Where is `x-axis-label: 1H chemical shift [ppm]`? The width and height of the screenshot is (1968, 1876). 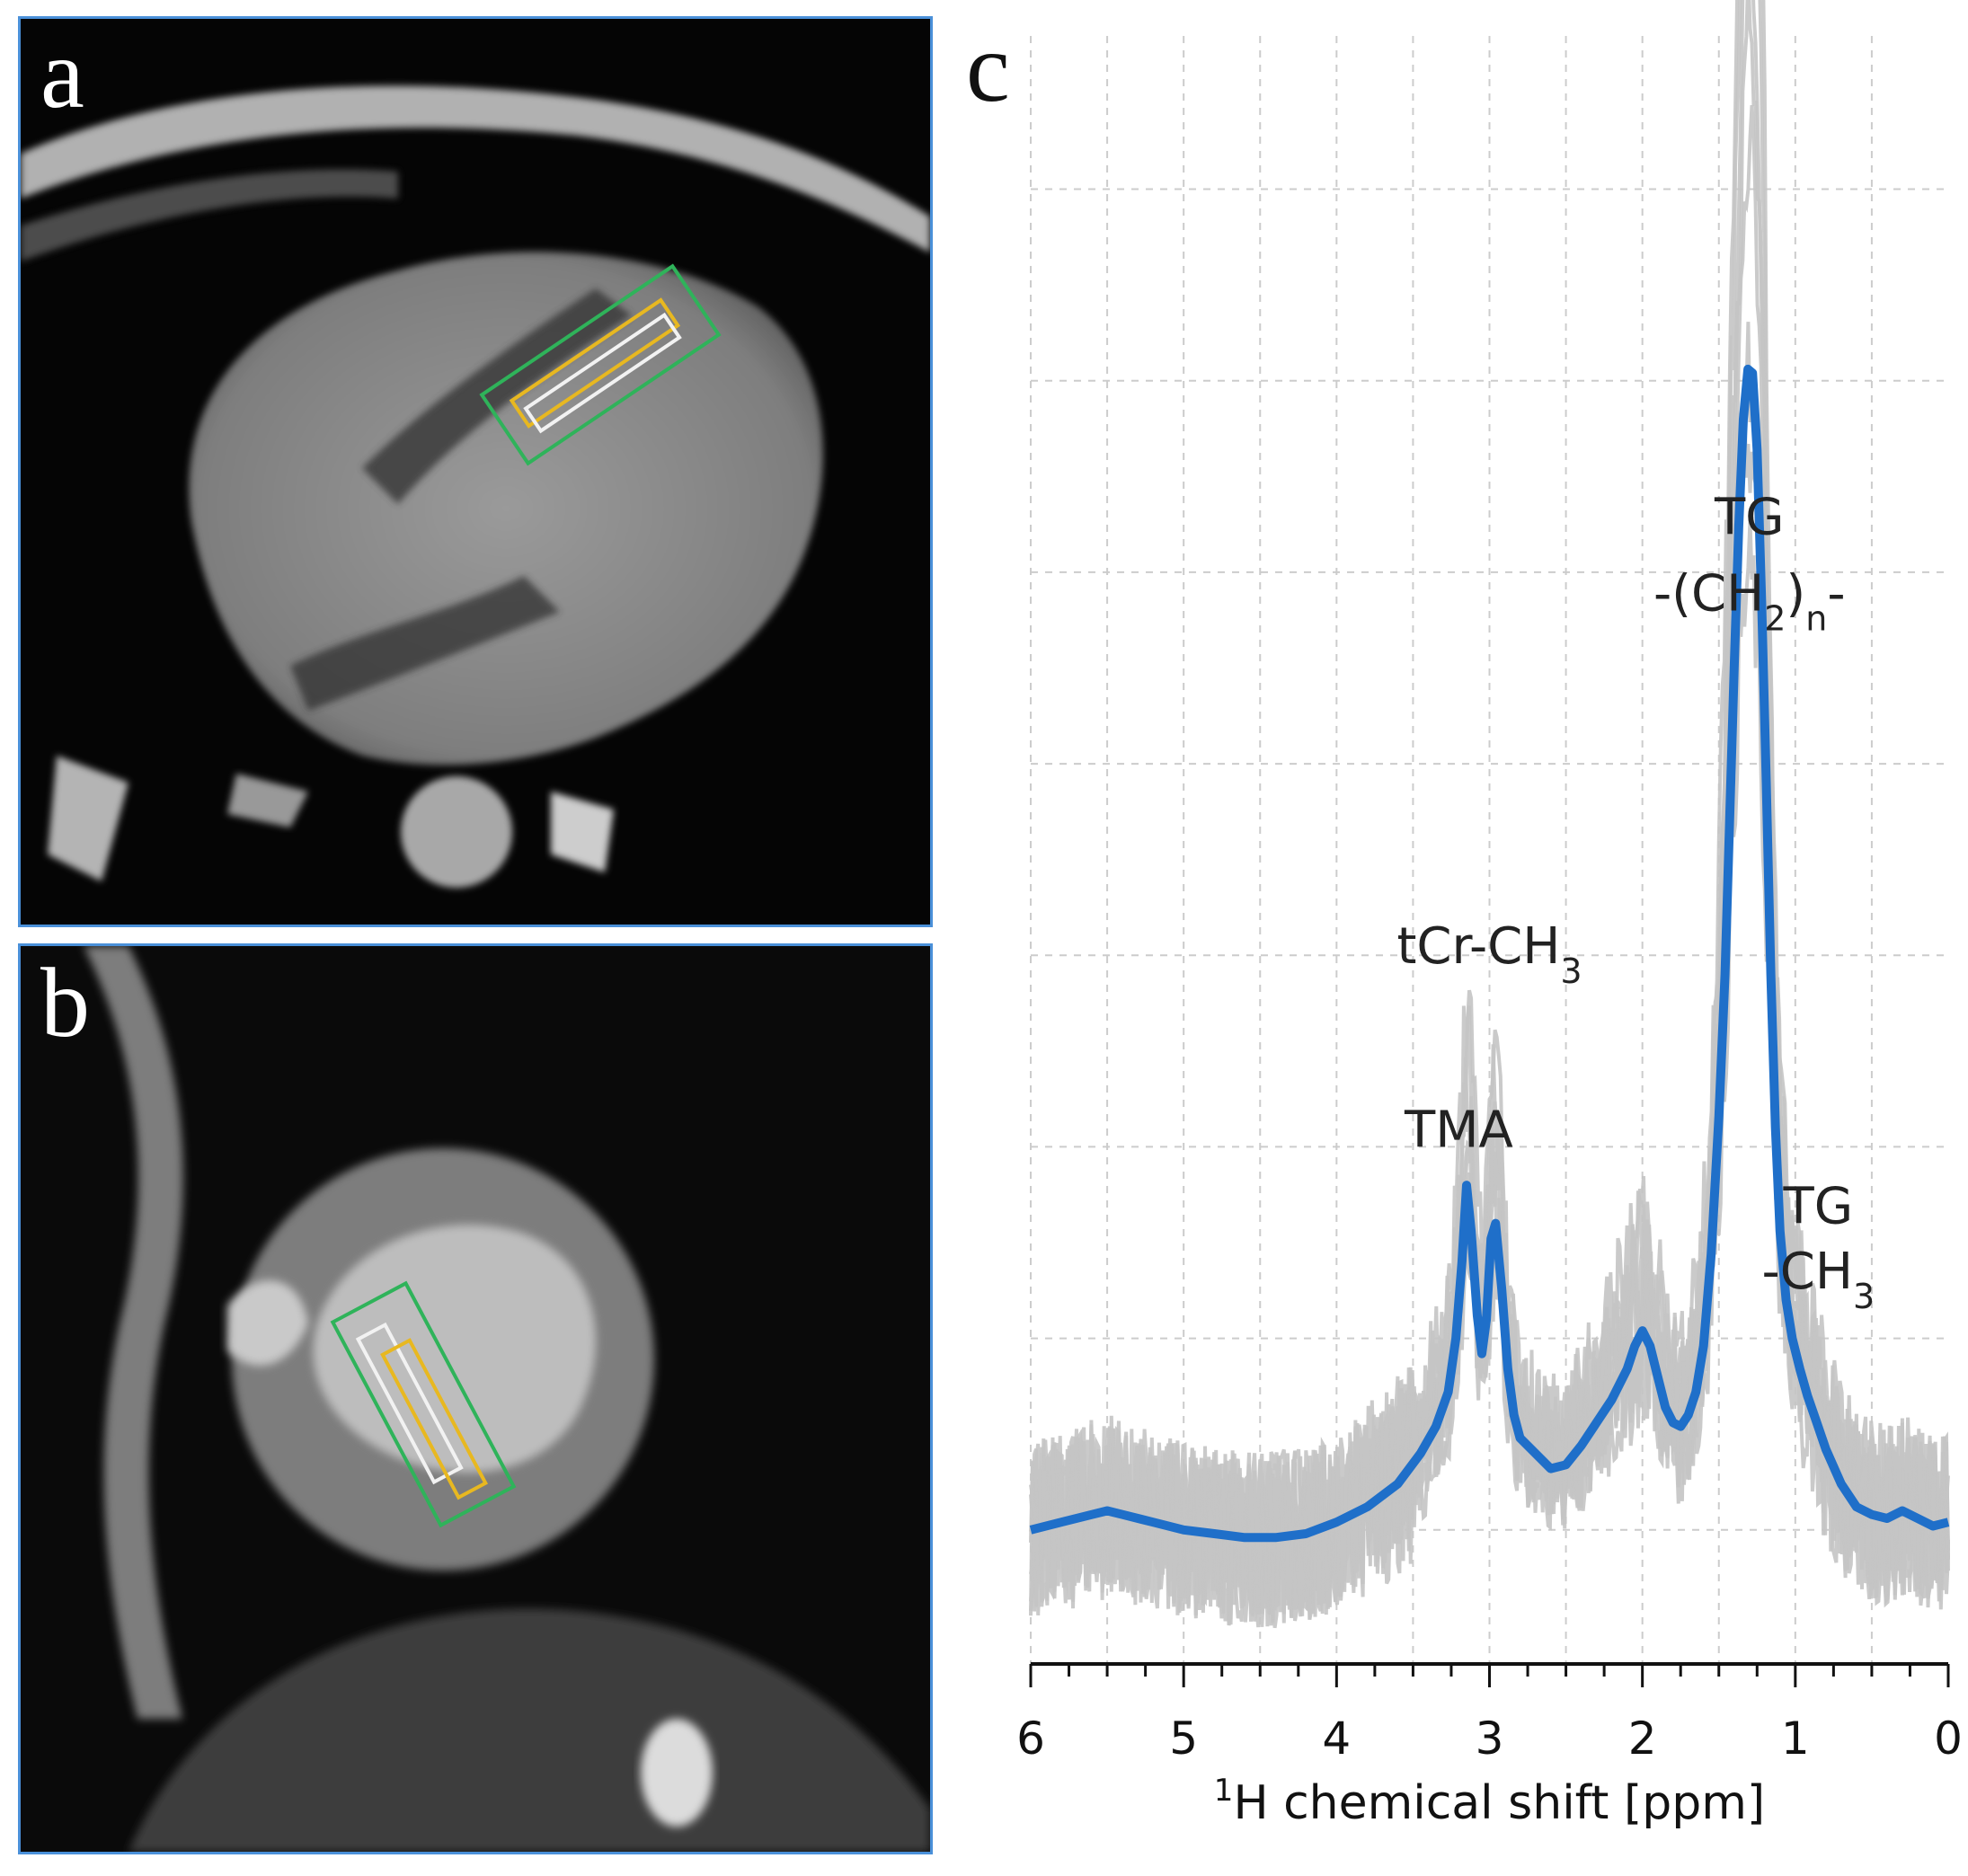 x-axis-label: 1H chemical shift [ppm] is located at coordinates (1489, 1802).